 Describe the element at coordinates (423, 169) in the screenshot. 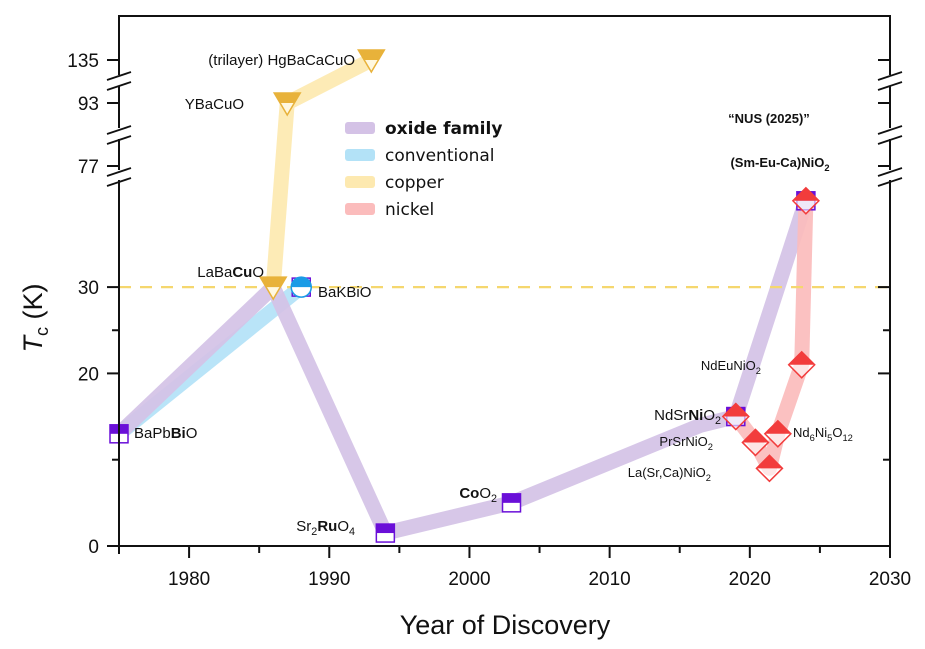

I see `legend: oxide family conventional copper nickel` at that location.